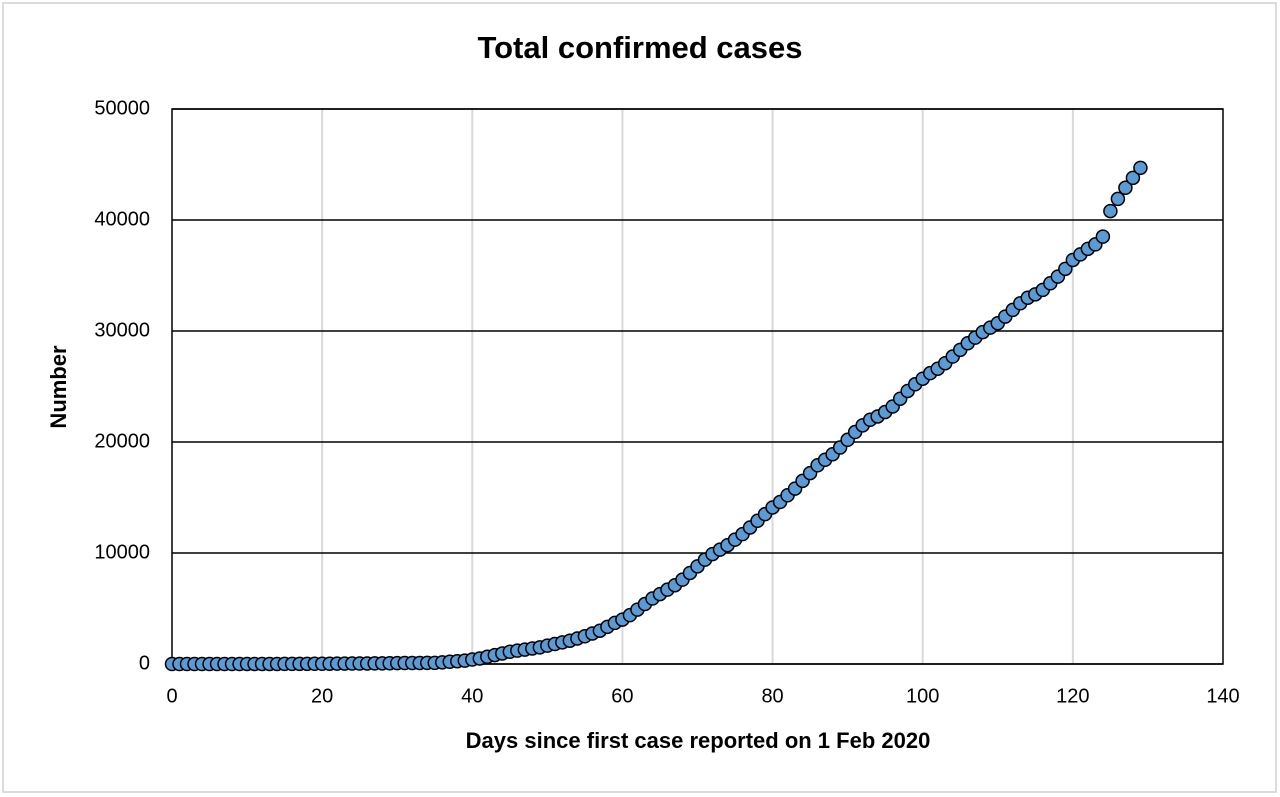 The height and width of the screenshot is (797, 1280). What do you see at coordinates (144, 663) in the screenshot?
I see `y-tick-label: 0` at bounding box center [144, 663].